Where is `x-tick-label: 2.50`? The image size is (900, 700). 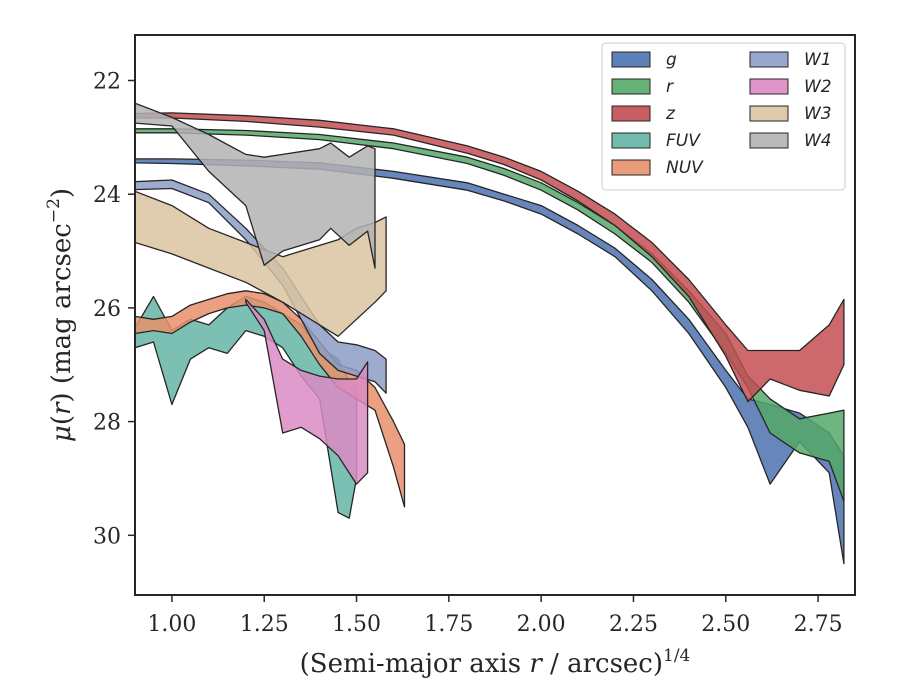
x-tick-label: 2.50 is located at coordinates (725, 624).